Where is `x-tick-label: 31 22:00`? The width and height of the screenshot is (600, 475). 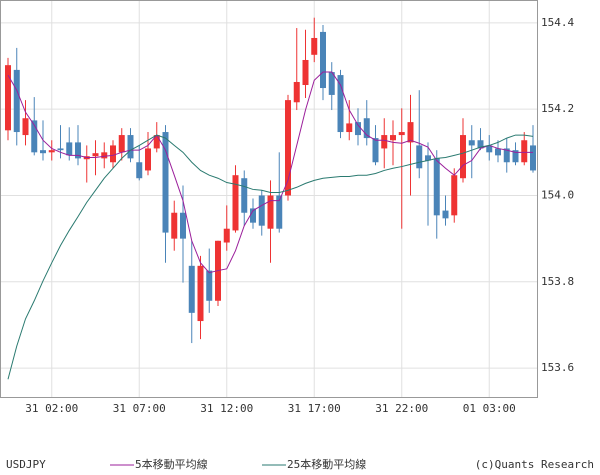
x-tick-label: 31 22:00 is located at coordinates (401, 408).